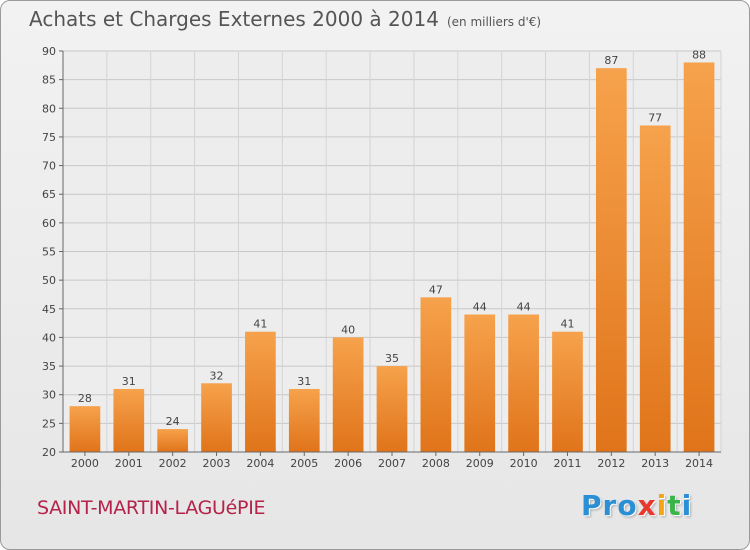 This screenshot has height=550, width=750. Describe the element at coordinates (49, 108) in the screenshot. I see `y-tick-label: 80` at that location.